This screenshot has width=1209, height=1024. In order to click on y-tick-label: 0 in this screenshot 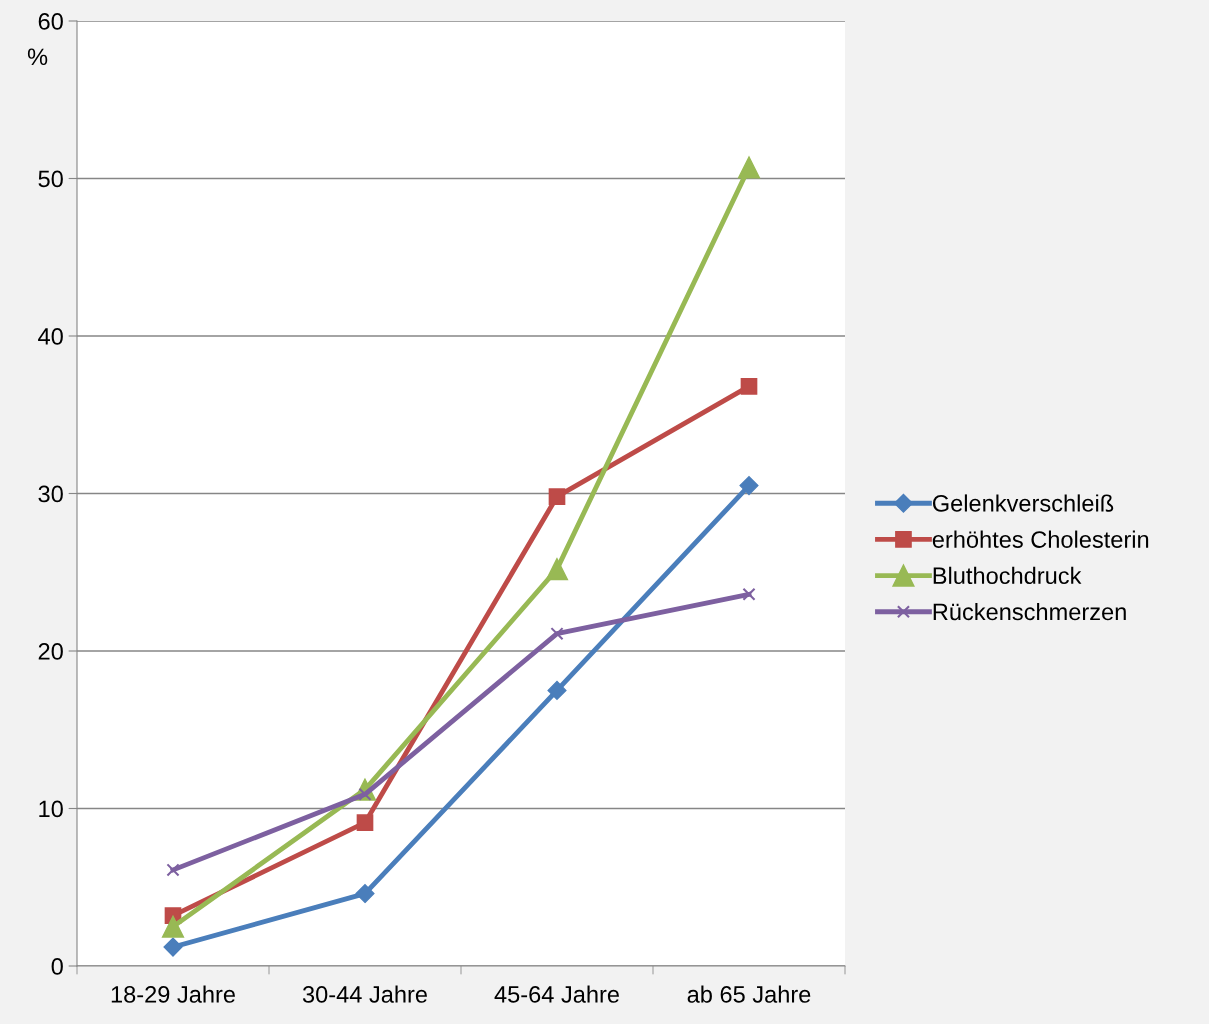, I will do `click(57, 966)`.